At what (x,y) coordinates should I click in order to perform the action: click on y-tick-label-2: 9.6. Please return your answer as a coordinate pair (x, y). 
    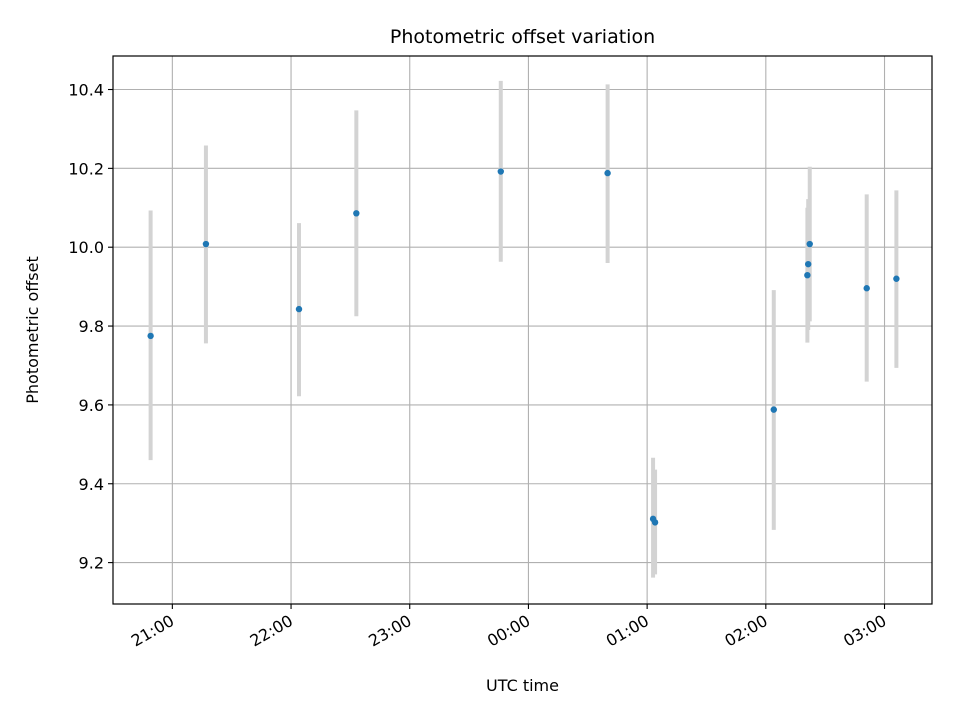
    Looking at the image, I should click on (91, 405).